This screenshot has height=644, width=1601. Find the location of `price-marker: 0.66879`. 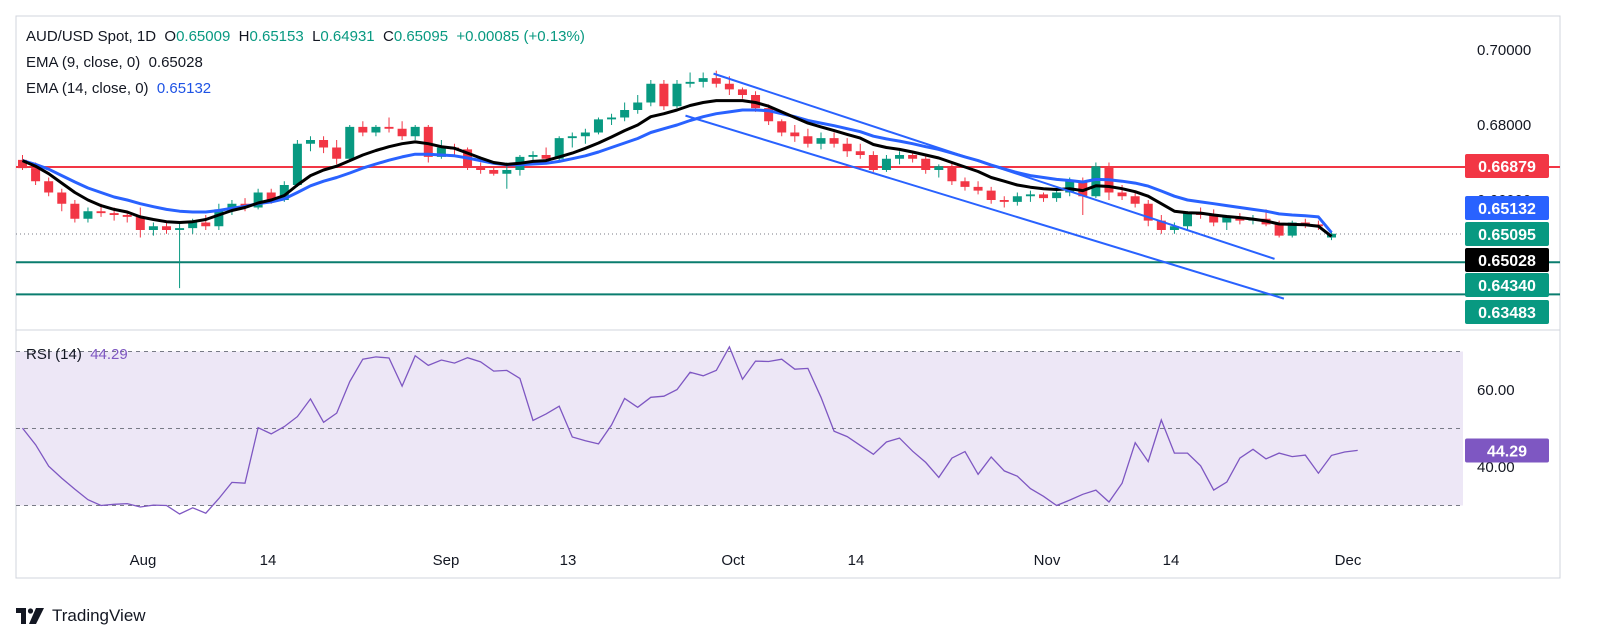

price-marker: 0.66879 is located at coordinates (1507, 166).